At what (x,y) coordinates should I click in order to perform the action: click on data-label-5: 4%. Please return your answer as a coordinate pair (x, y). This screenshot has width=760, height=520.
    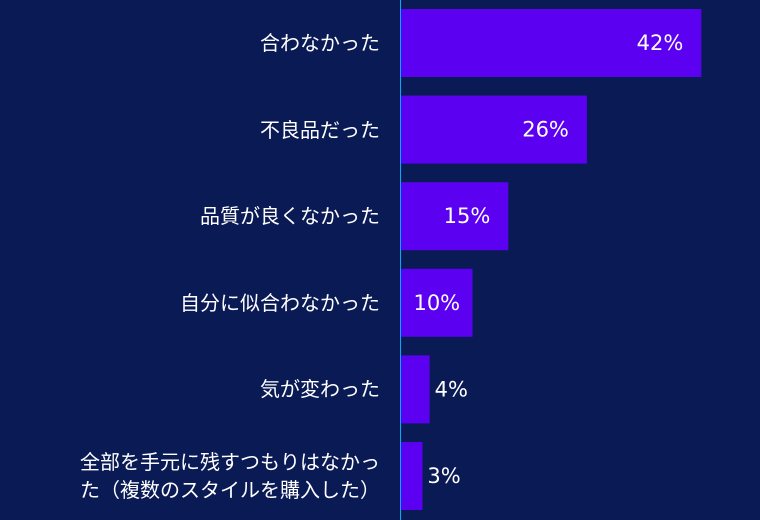
    Looking at the image, I should click on (451, 389).